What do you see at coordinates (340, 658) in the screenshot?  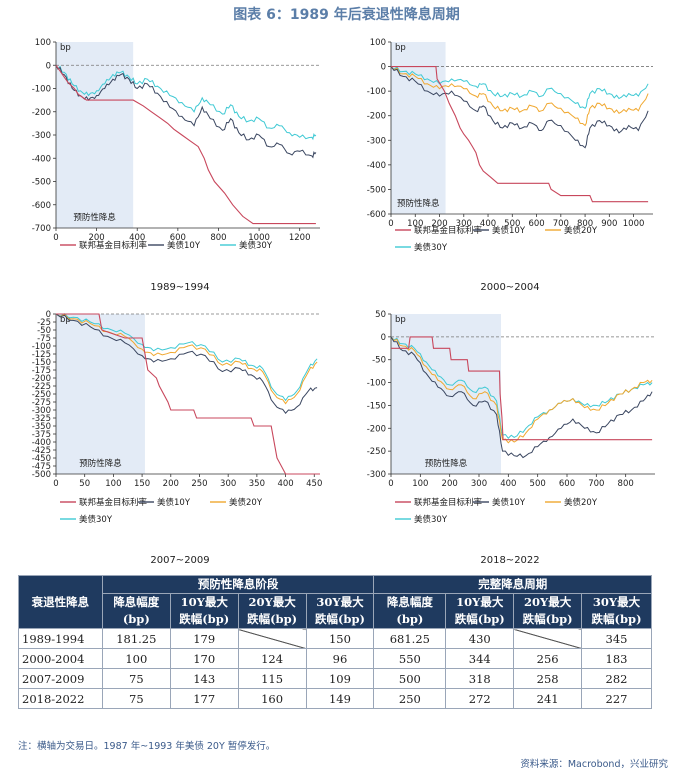 I see `table-cell: 96` at bounding box center [340, 658].